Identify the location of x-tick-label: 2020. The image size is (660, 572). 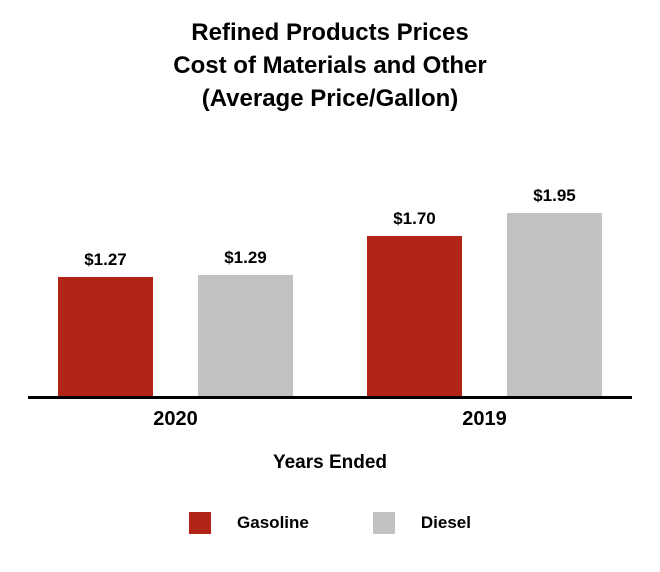
(175, 419).